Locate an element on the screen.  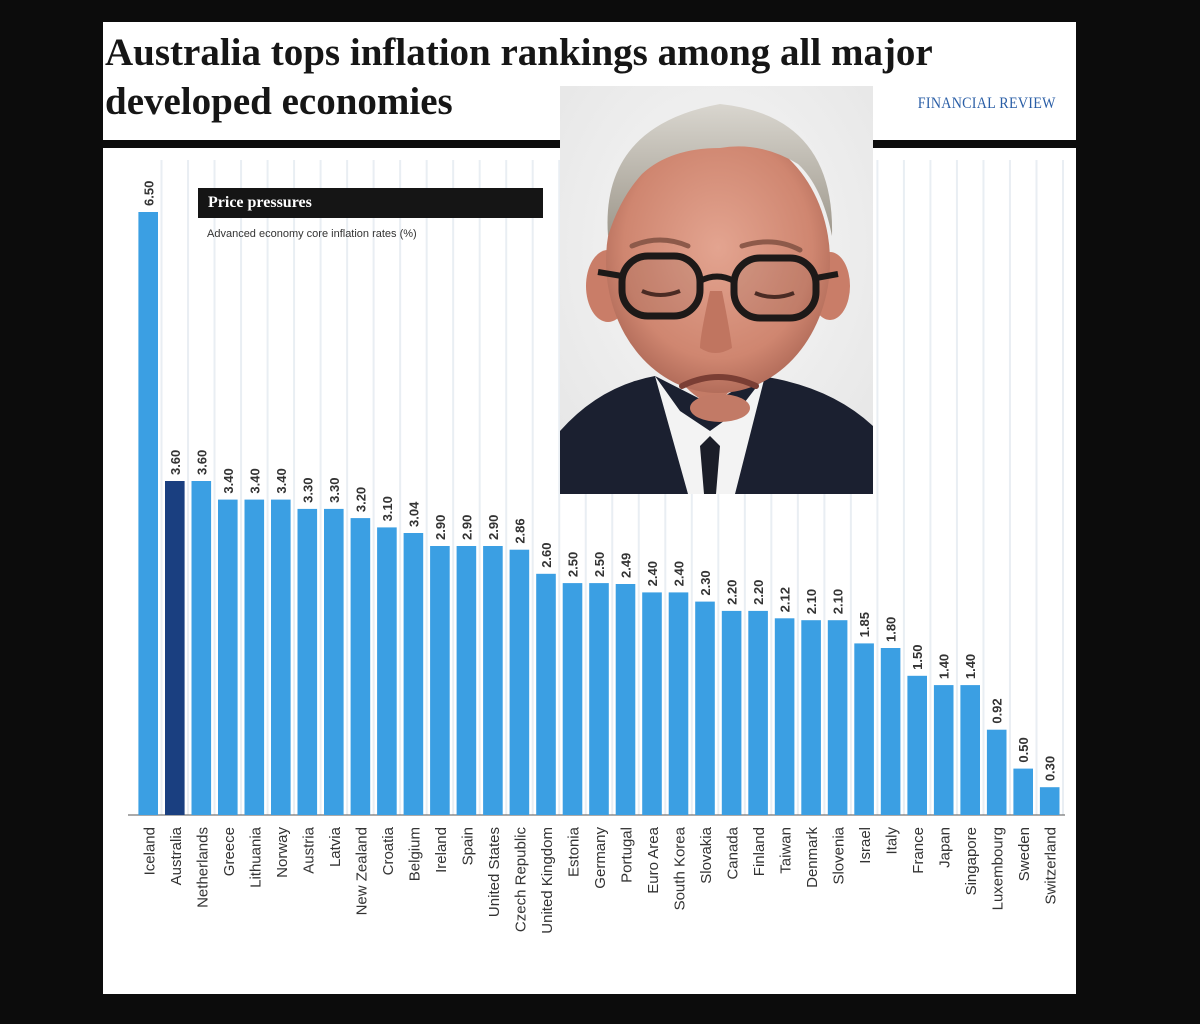
bar-belgium is located at coordinates (413, 674).